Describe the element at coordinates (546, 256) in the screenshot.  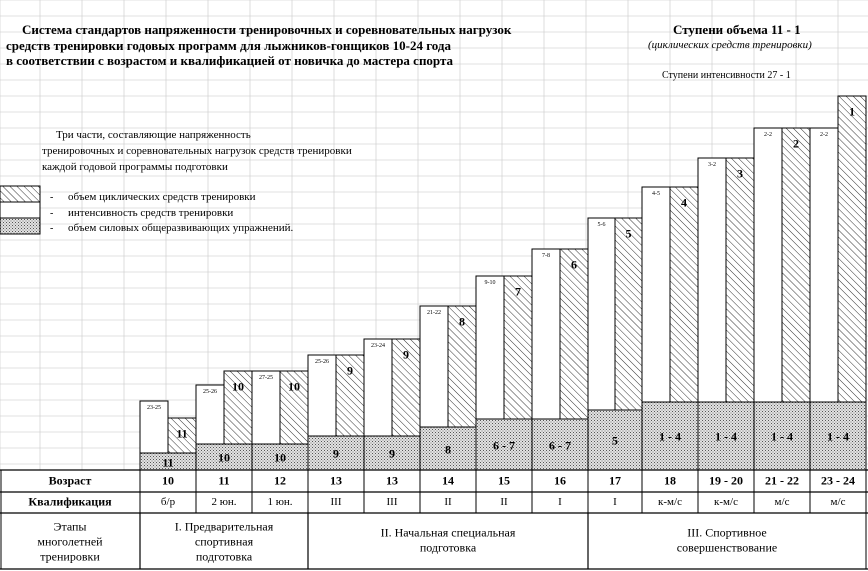
I see `intensity-value: 7-8` at that location.